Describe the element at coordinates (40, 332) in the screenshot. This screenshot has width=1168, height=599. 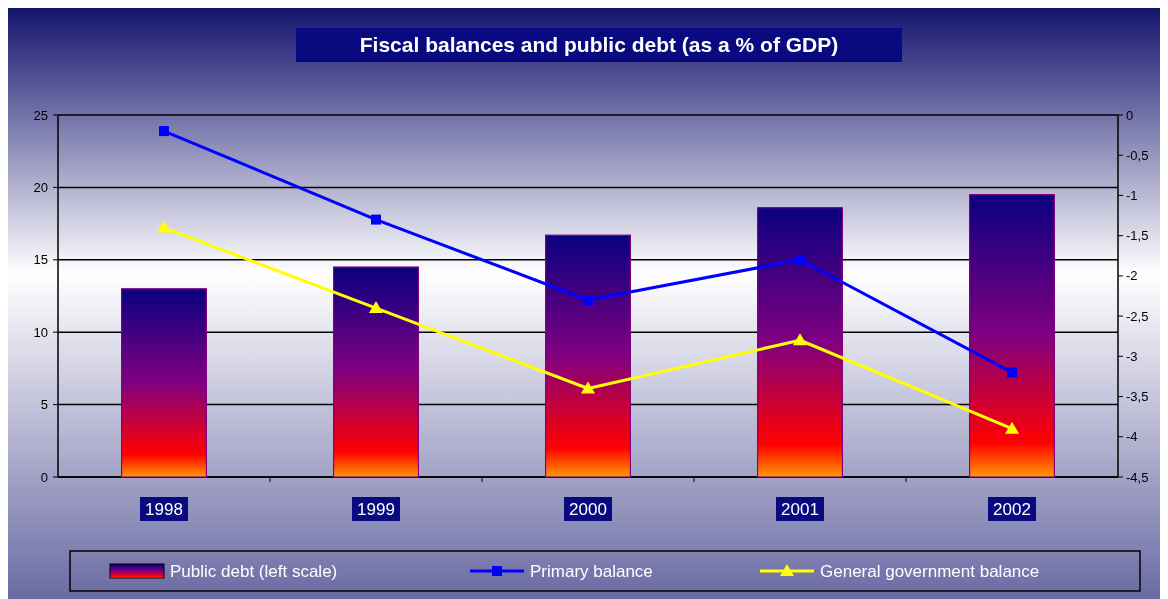
I see `y-tick-label: 10` at that location.